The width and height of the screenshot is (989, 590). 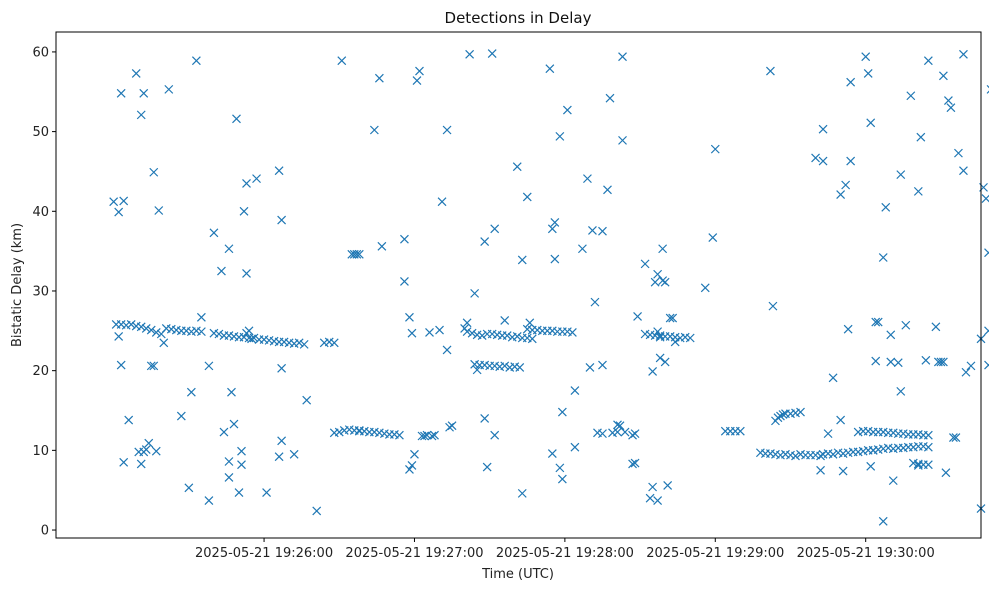 I want to click on y-tick-label: 50, so click(x=40, y=132).